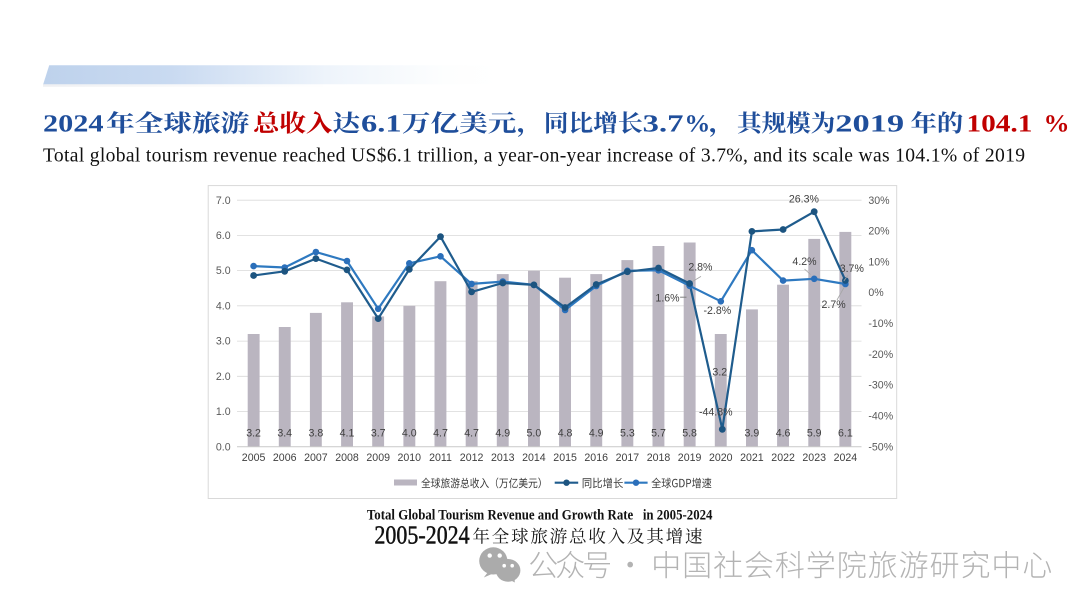  Describe the element at coordinates (880, 386) in the screenshot. I see `svg-text: -30%` at that location.